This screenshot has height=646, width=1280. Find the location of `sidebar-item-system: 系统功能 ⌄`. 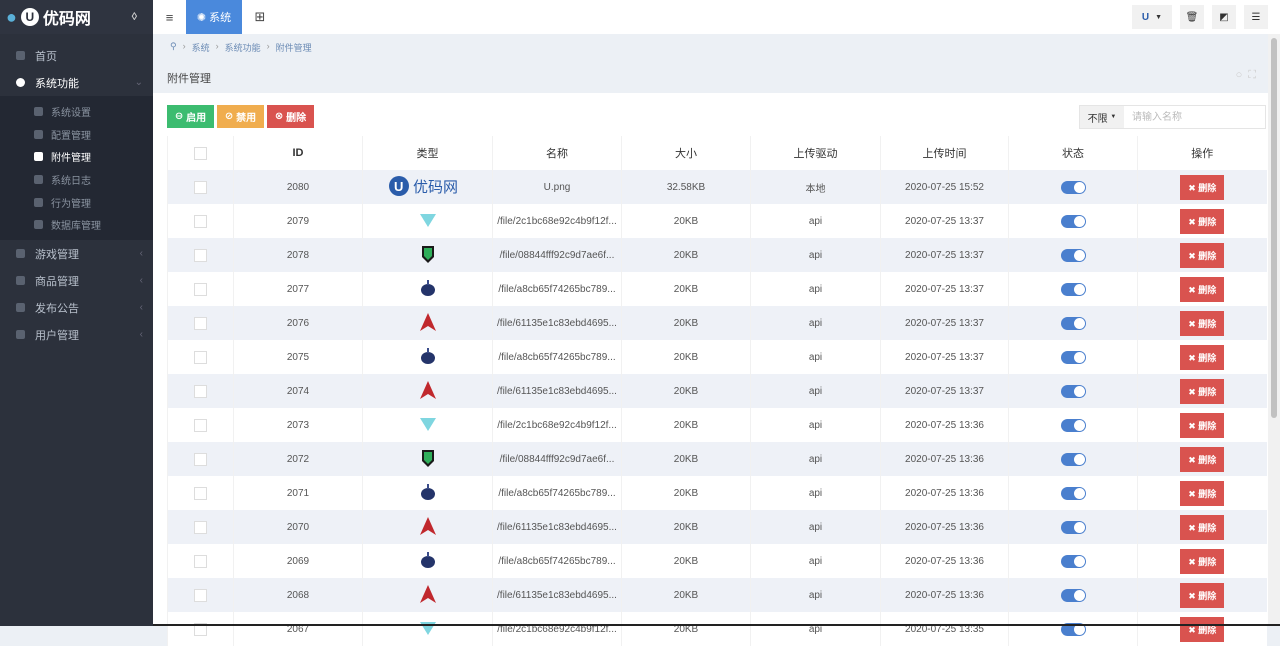

sidebar-item-system: 系统功能 ⌄ is located at coordinates (76, 82).